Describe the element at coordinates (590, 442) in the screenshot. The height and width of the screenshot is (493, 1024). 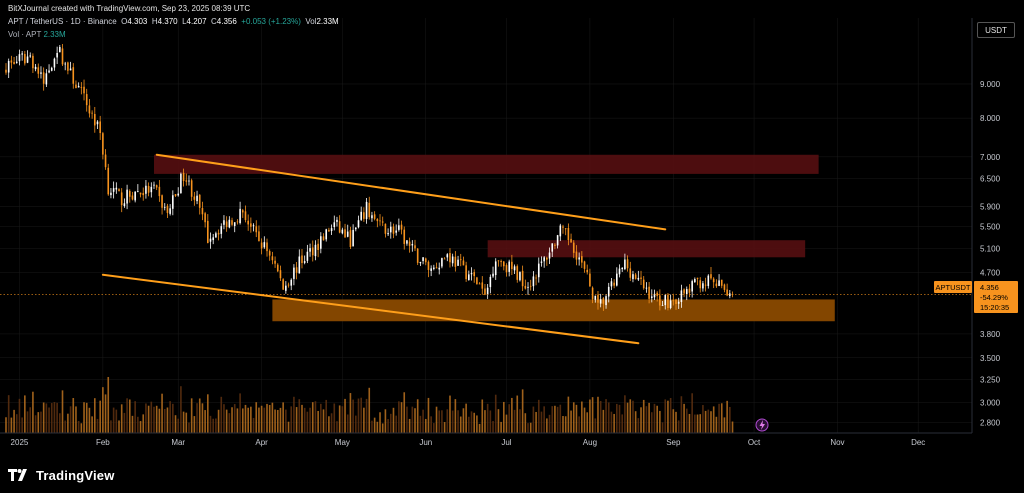
I see `time-axis-tick-7: Aug` at that location.